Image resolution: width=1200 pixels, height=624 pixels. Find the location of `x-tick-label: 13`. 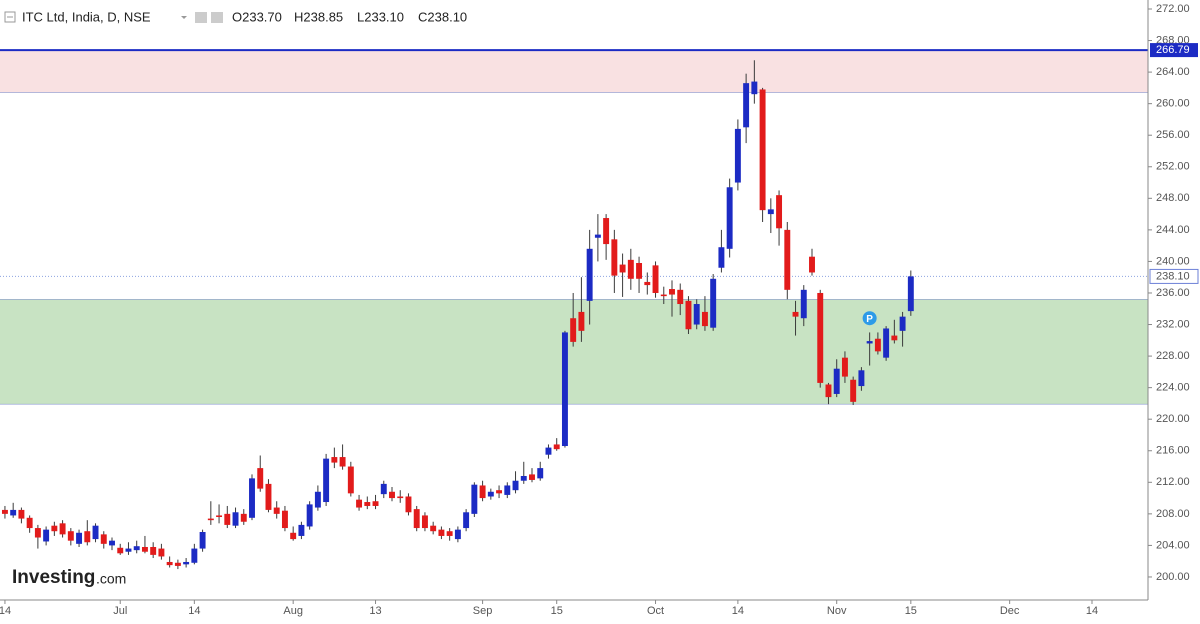

x-tick-label: 13 is located at coordinates (375, 611).